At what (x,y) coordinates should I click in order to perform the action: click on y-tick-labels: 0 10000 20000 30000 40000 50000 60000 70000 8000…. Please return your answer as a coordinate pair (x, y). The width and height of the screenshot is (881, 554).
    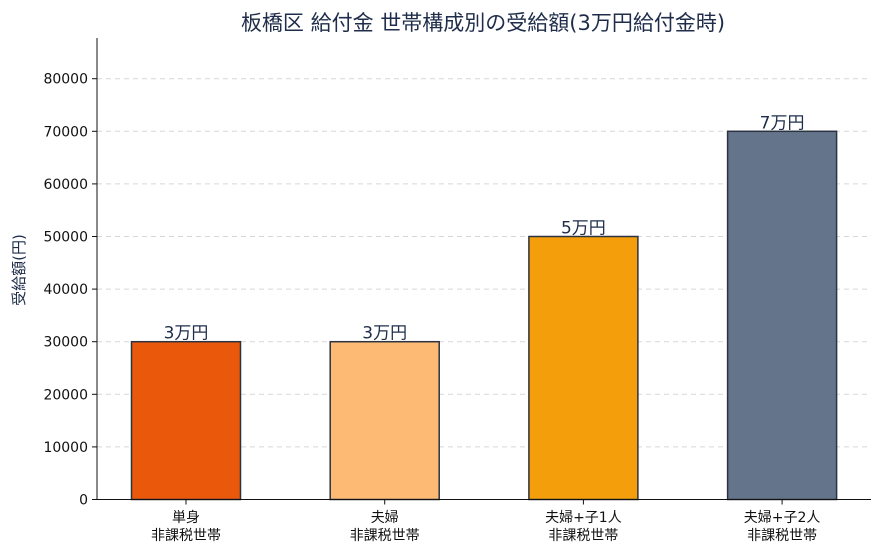
    Looking at the image, I should click on (70, 290).